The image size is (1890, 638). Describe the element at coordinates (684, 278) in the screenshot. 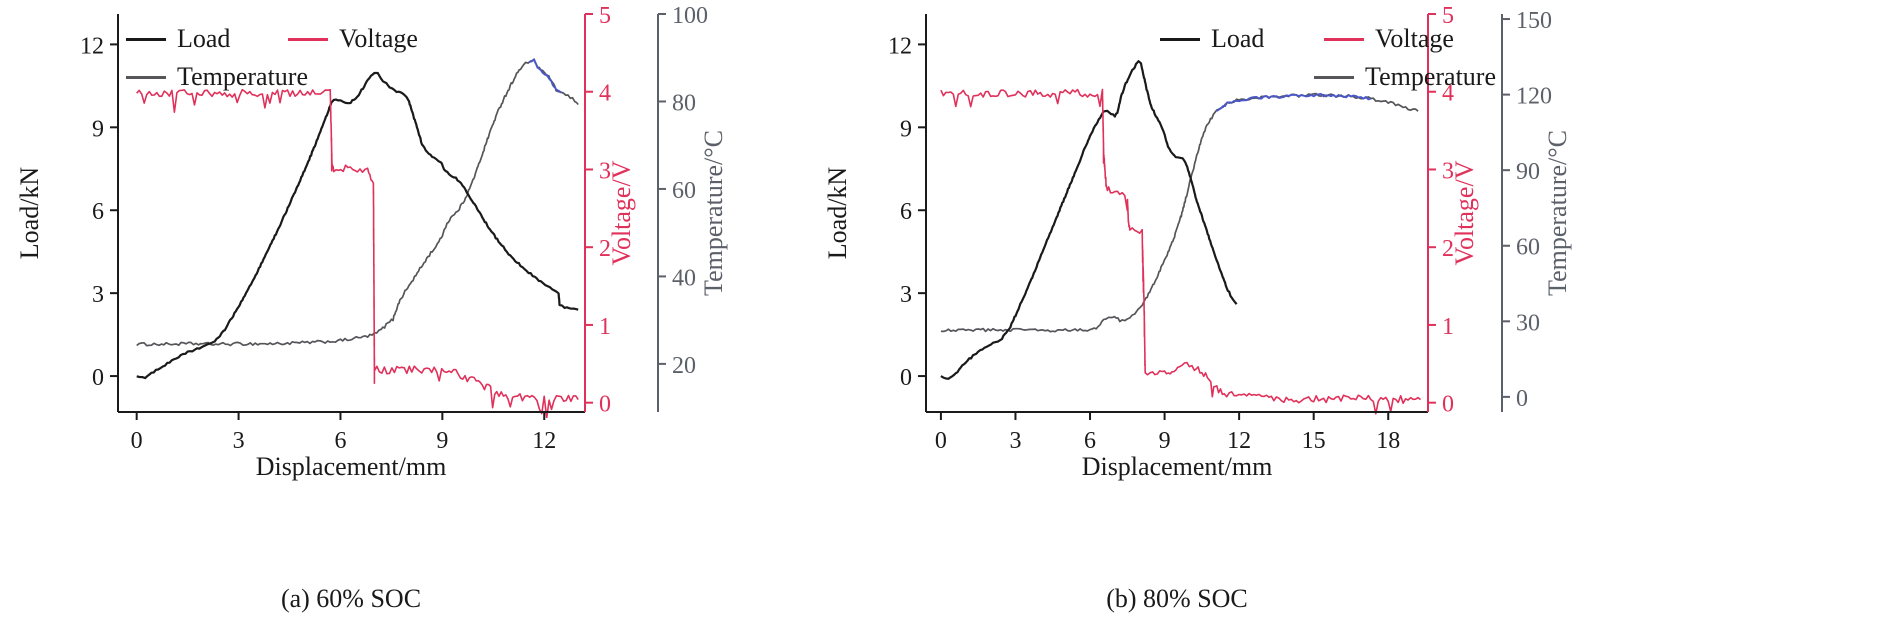

I see `tick-label: 40` at that location.